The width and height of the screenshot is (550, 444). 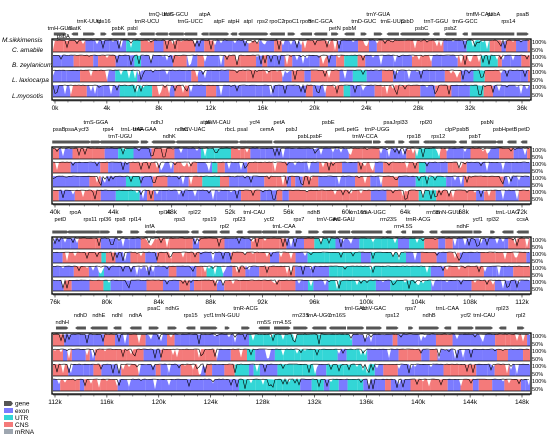 What do you see at coordinates (366, 302) in the screenshot?
I see `x-axis-tick-label: 100k` at bounding box center [366, 302].